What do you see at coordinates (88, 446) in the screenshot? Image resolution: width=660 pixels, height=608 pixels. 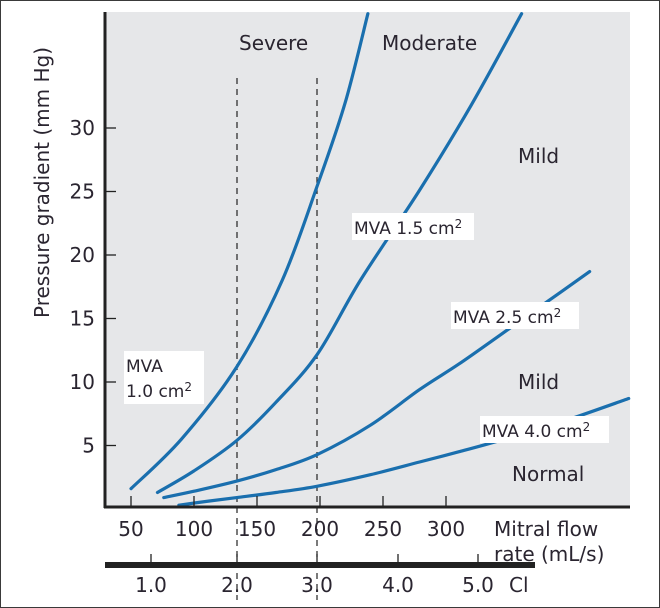 I see `y-tick-label: 5` at bounding box center [88, 446].